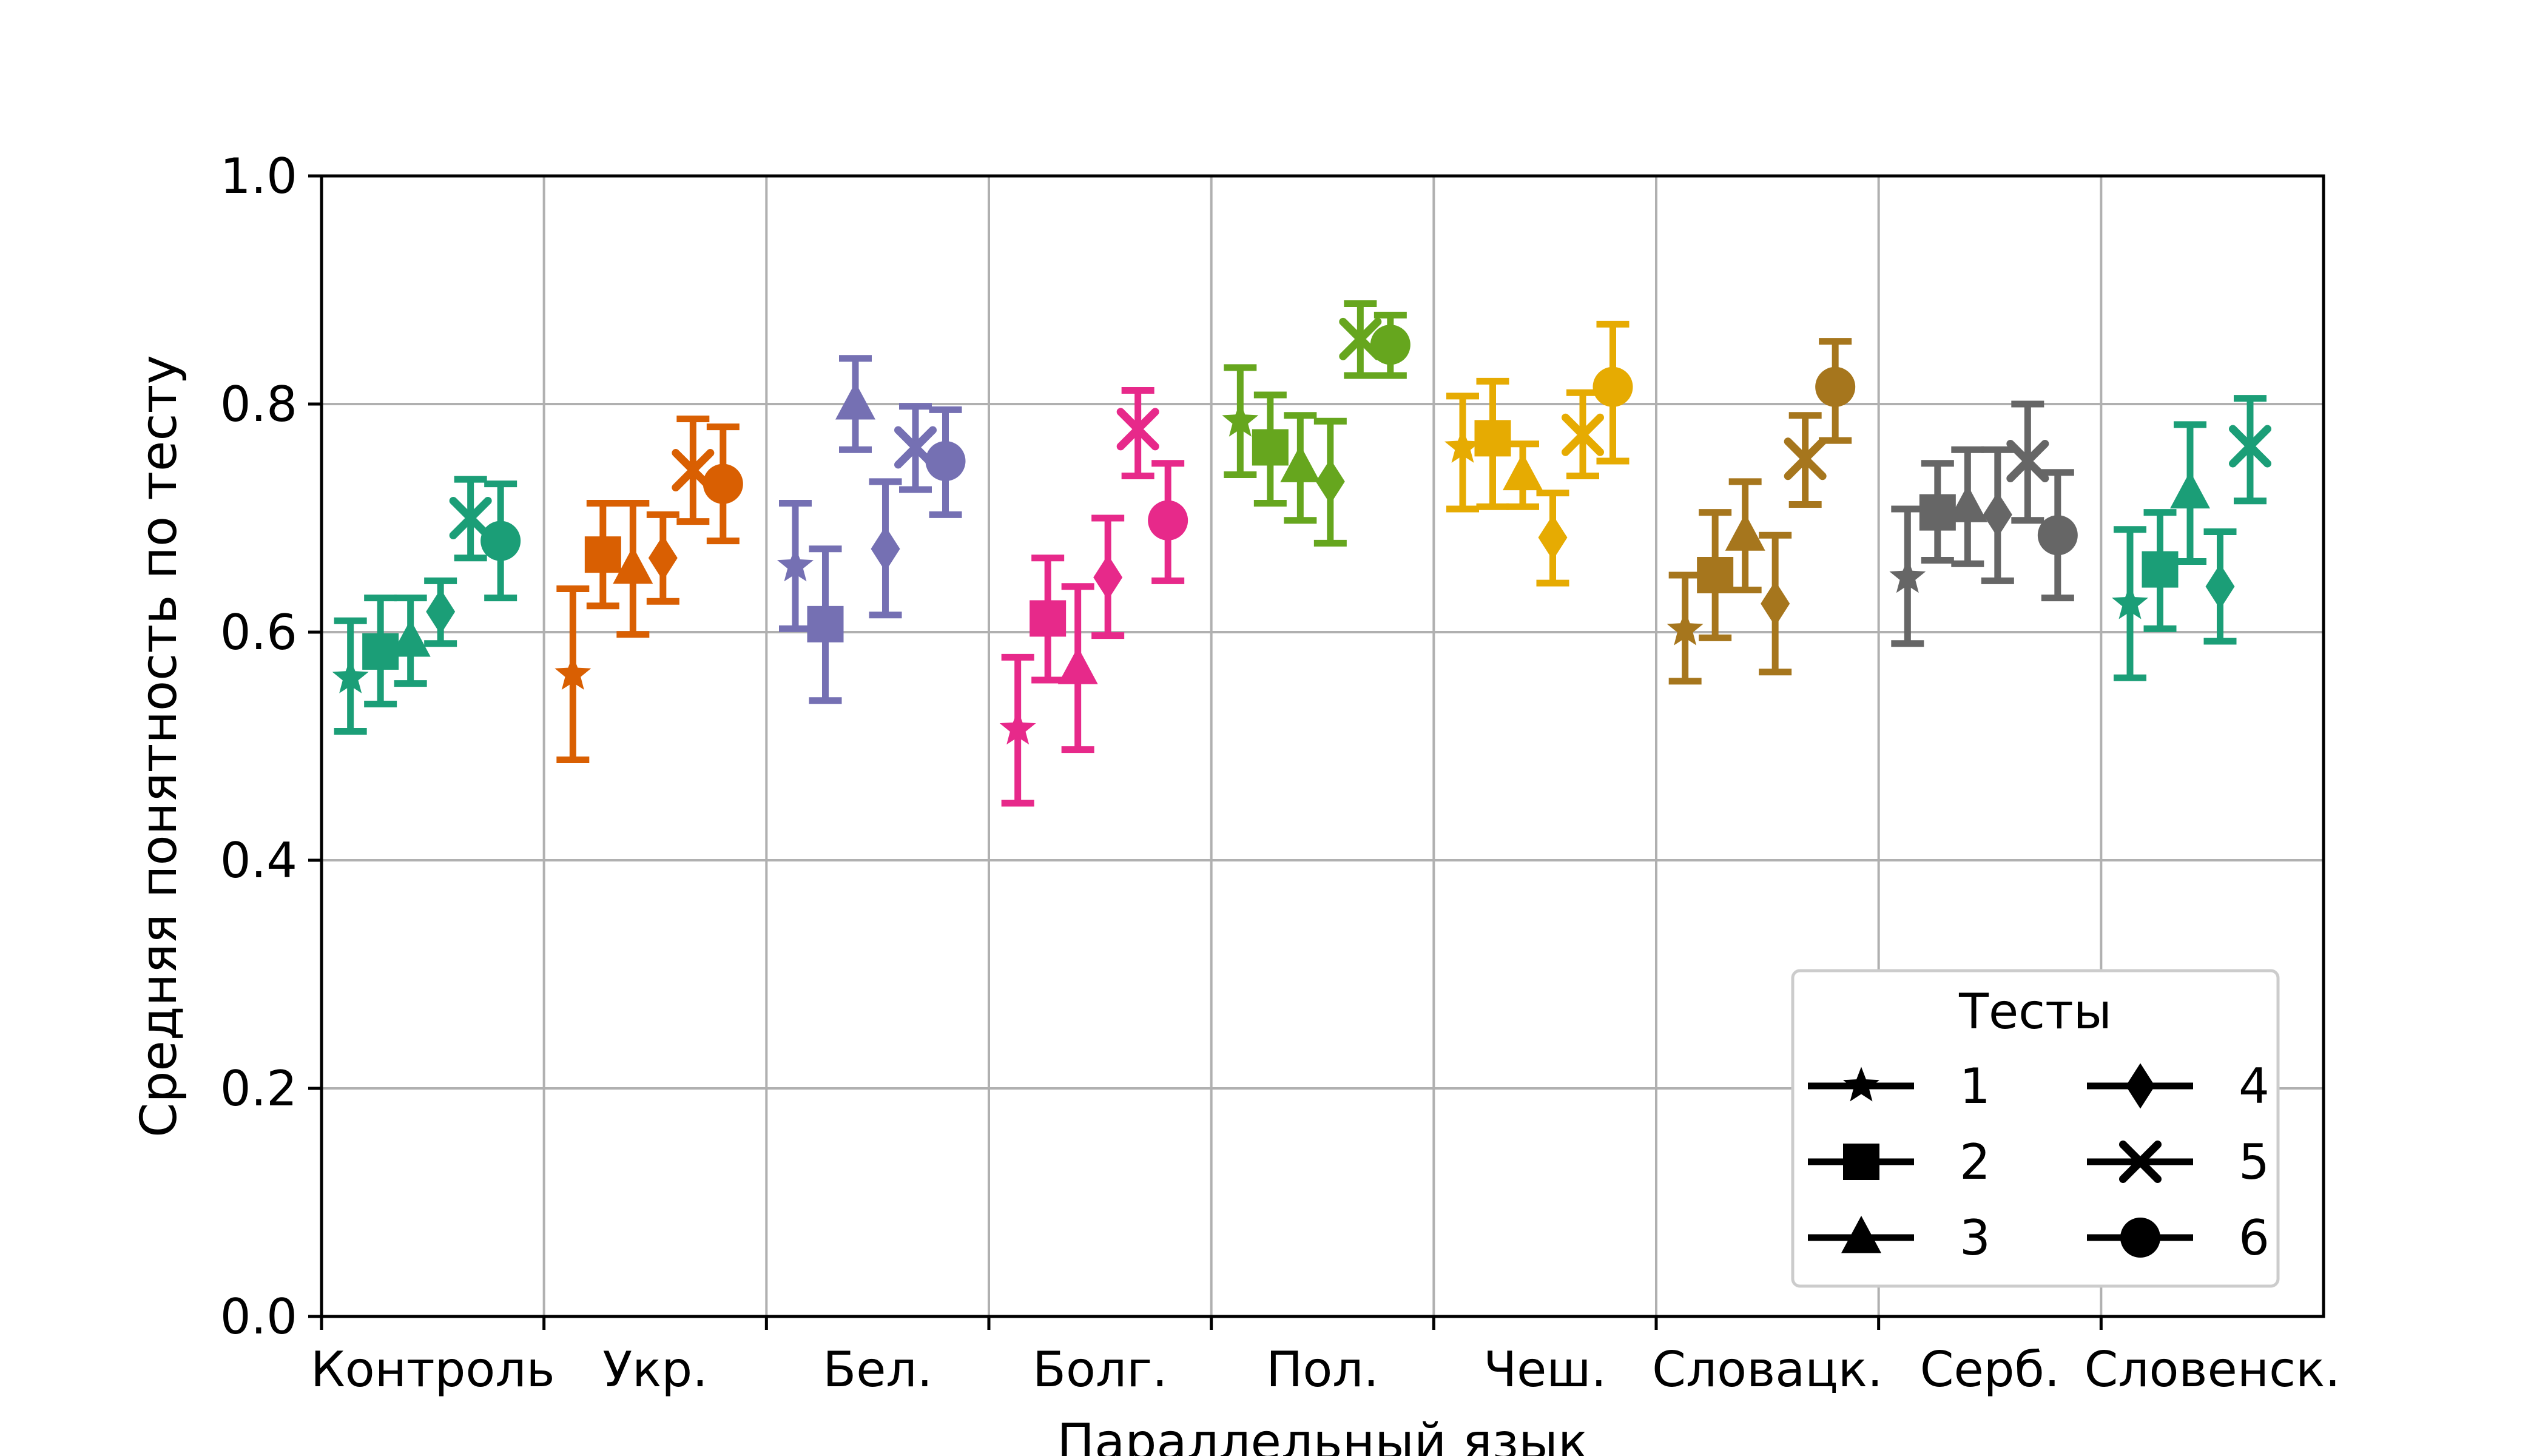  I want to click on x-tick-label: Контроль, so click(433, 1369).